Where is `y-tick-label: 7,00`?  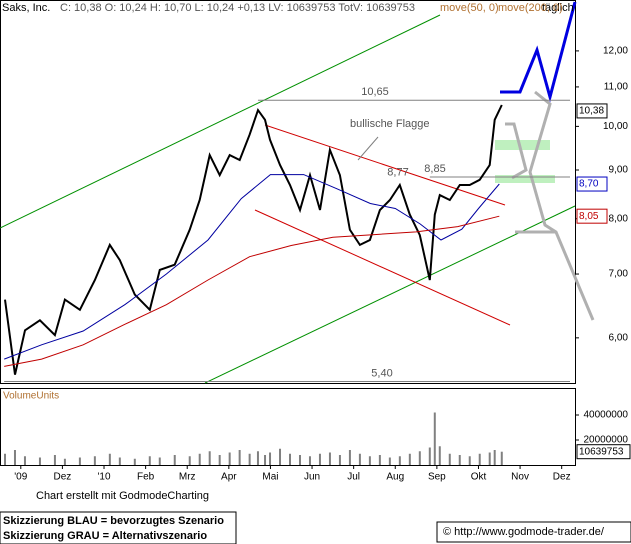
y-tick-label: 7,00 is located at coordinates (619, 274).